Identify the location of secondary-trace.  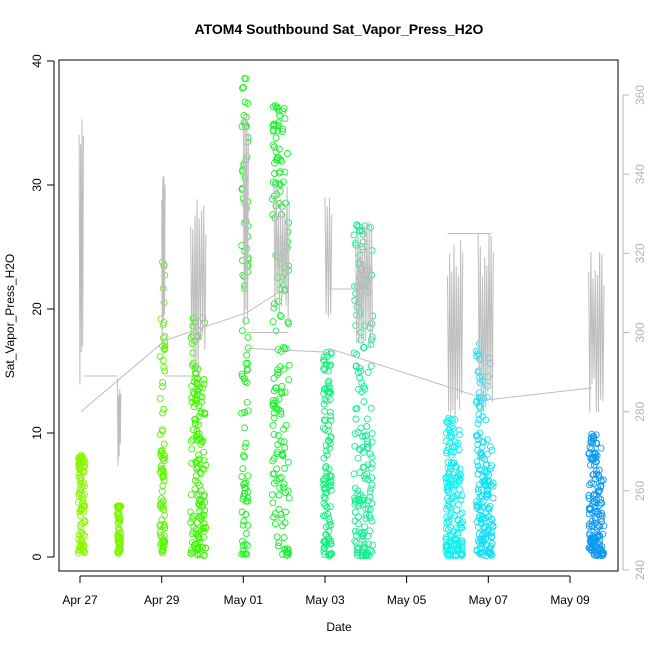
(328, 257).